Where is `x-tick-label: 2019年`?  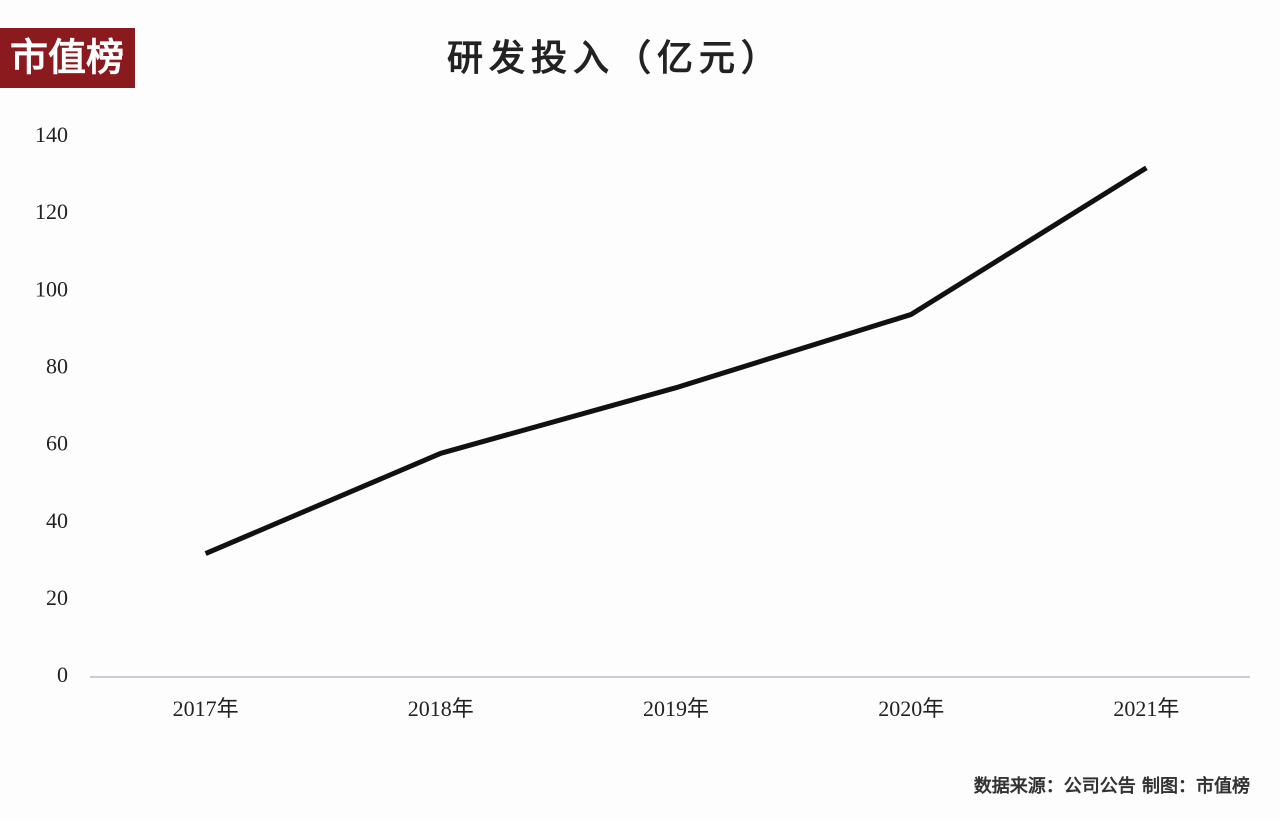
x-tick-label: 2019年 is located at coordinates (676, 708).